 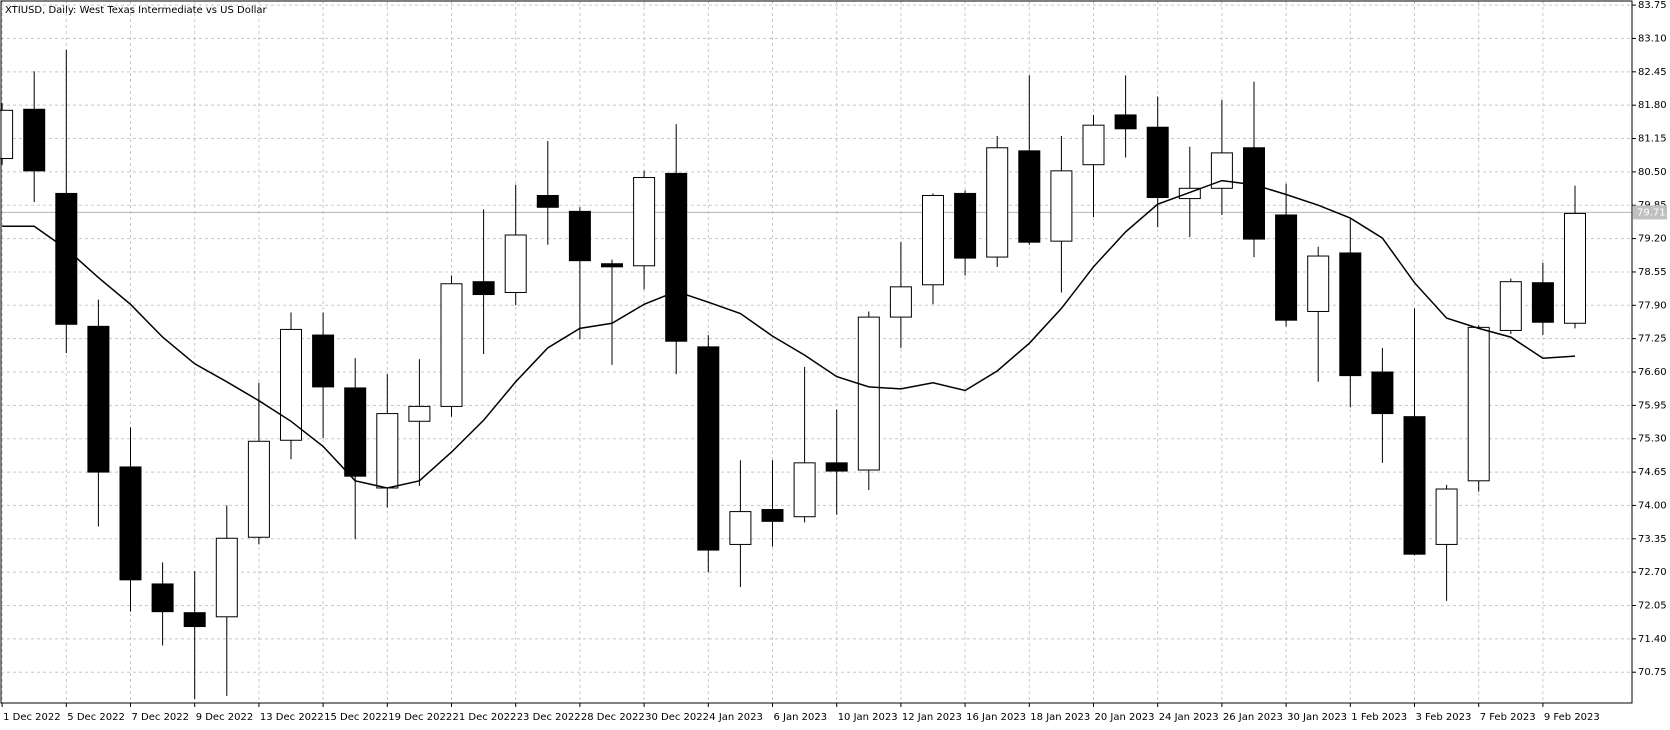 What do you see at coordinates (1652, 5) in the screenshot?
I see `y-tick-label: 83.75` at bounding box center [1652, 5].